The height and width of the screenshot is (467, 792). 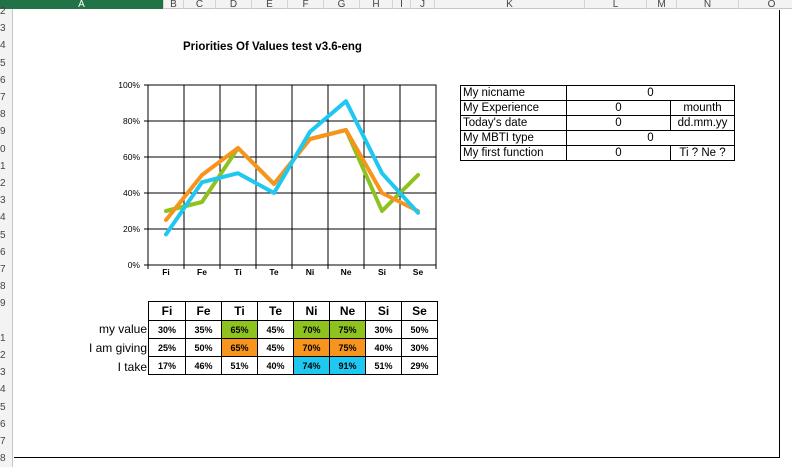 What do you see at coordinates (275, 311) in the screenshot?
I see `header-te: Te` at bounding box center [275, 311].